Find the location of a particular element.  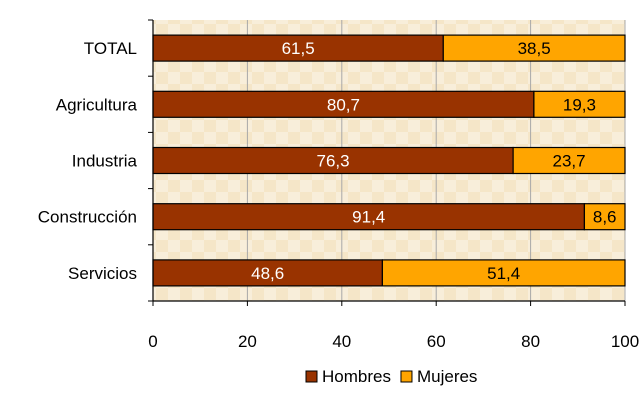

data-label-hombres-2: 76,3 is located at coordinates (333, 161).